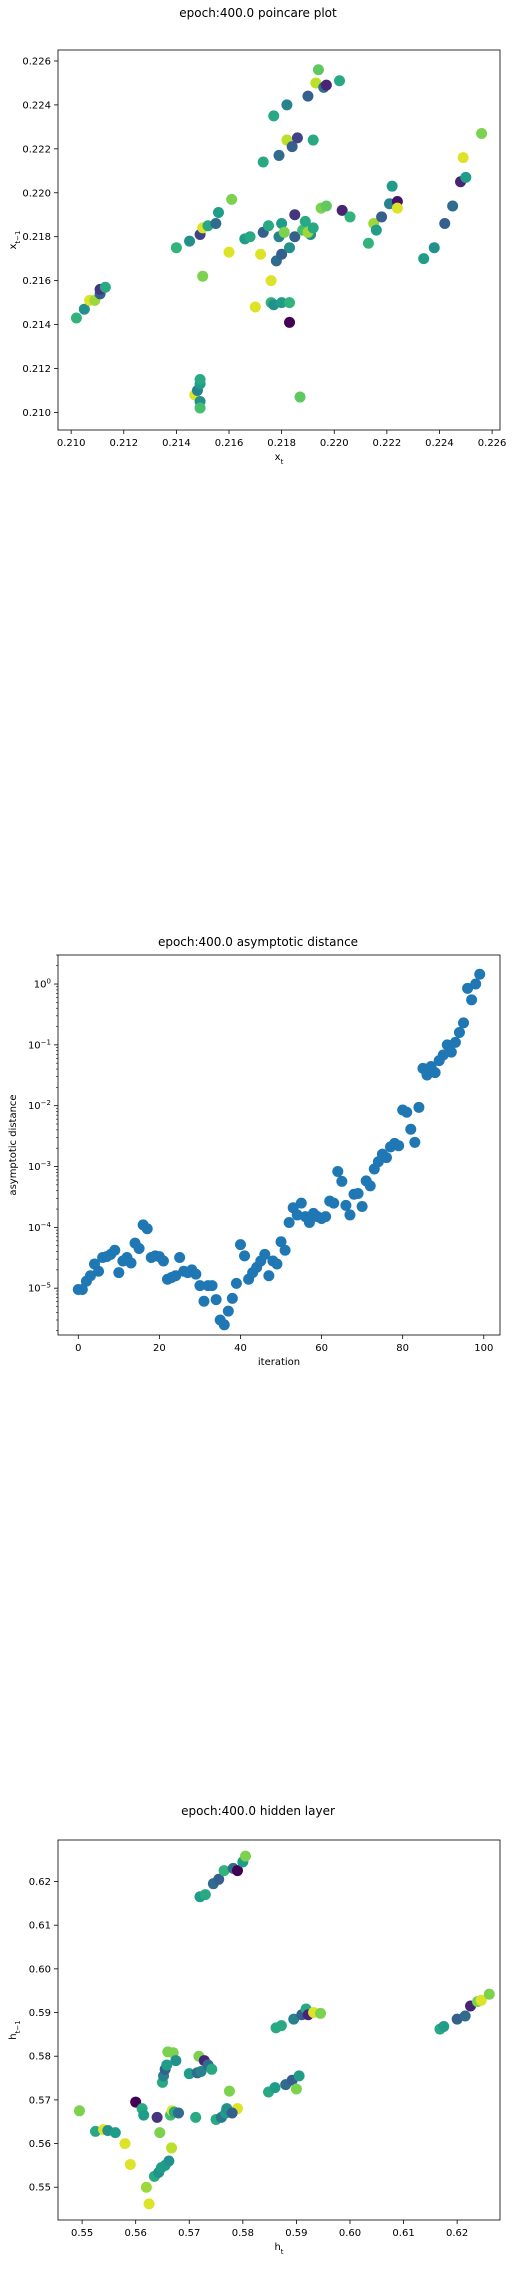 This screenshot has height=2269, width=517. What do you see at coordinates (36, 237) in the screenshot?
I see `y-tick-label: 0.218` at bounding box center [36, 237].